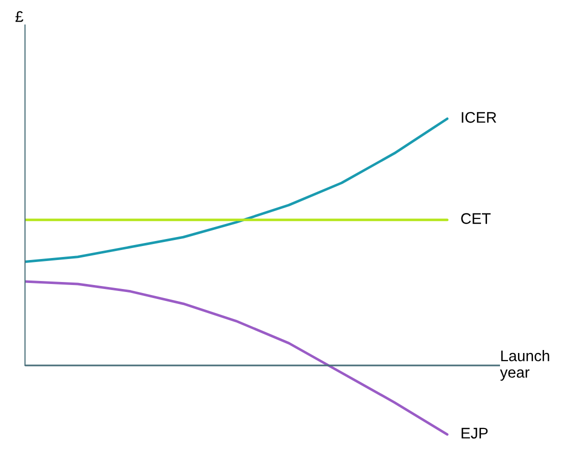 Image resolution: width=576 pixels, height=455 pixels. Describe the element at coordinates (479, 117) in the screenshot. I see `series-label: ICER` at that location.